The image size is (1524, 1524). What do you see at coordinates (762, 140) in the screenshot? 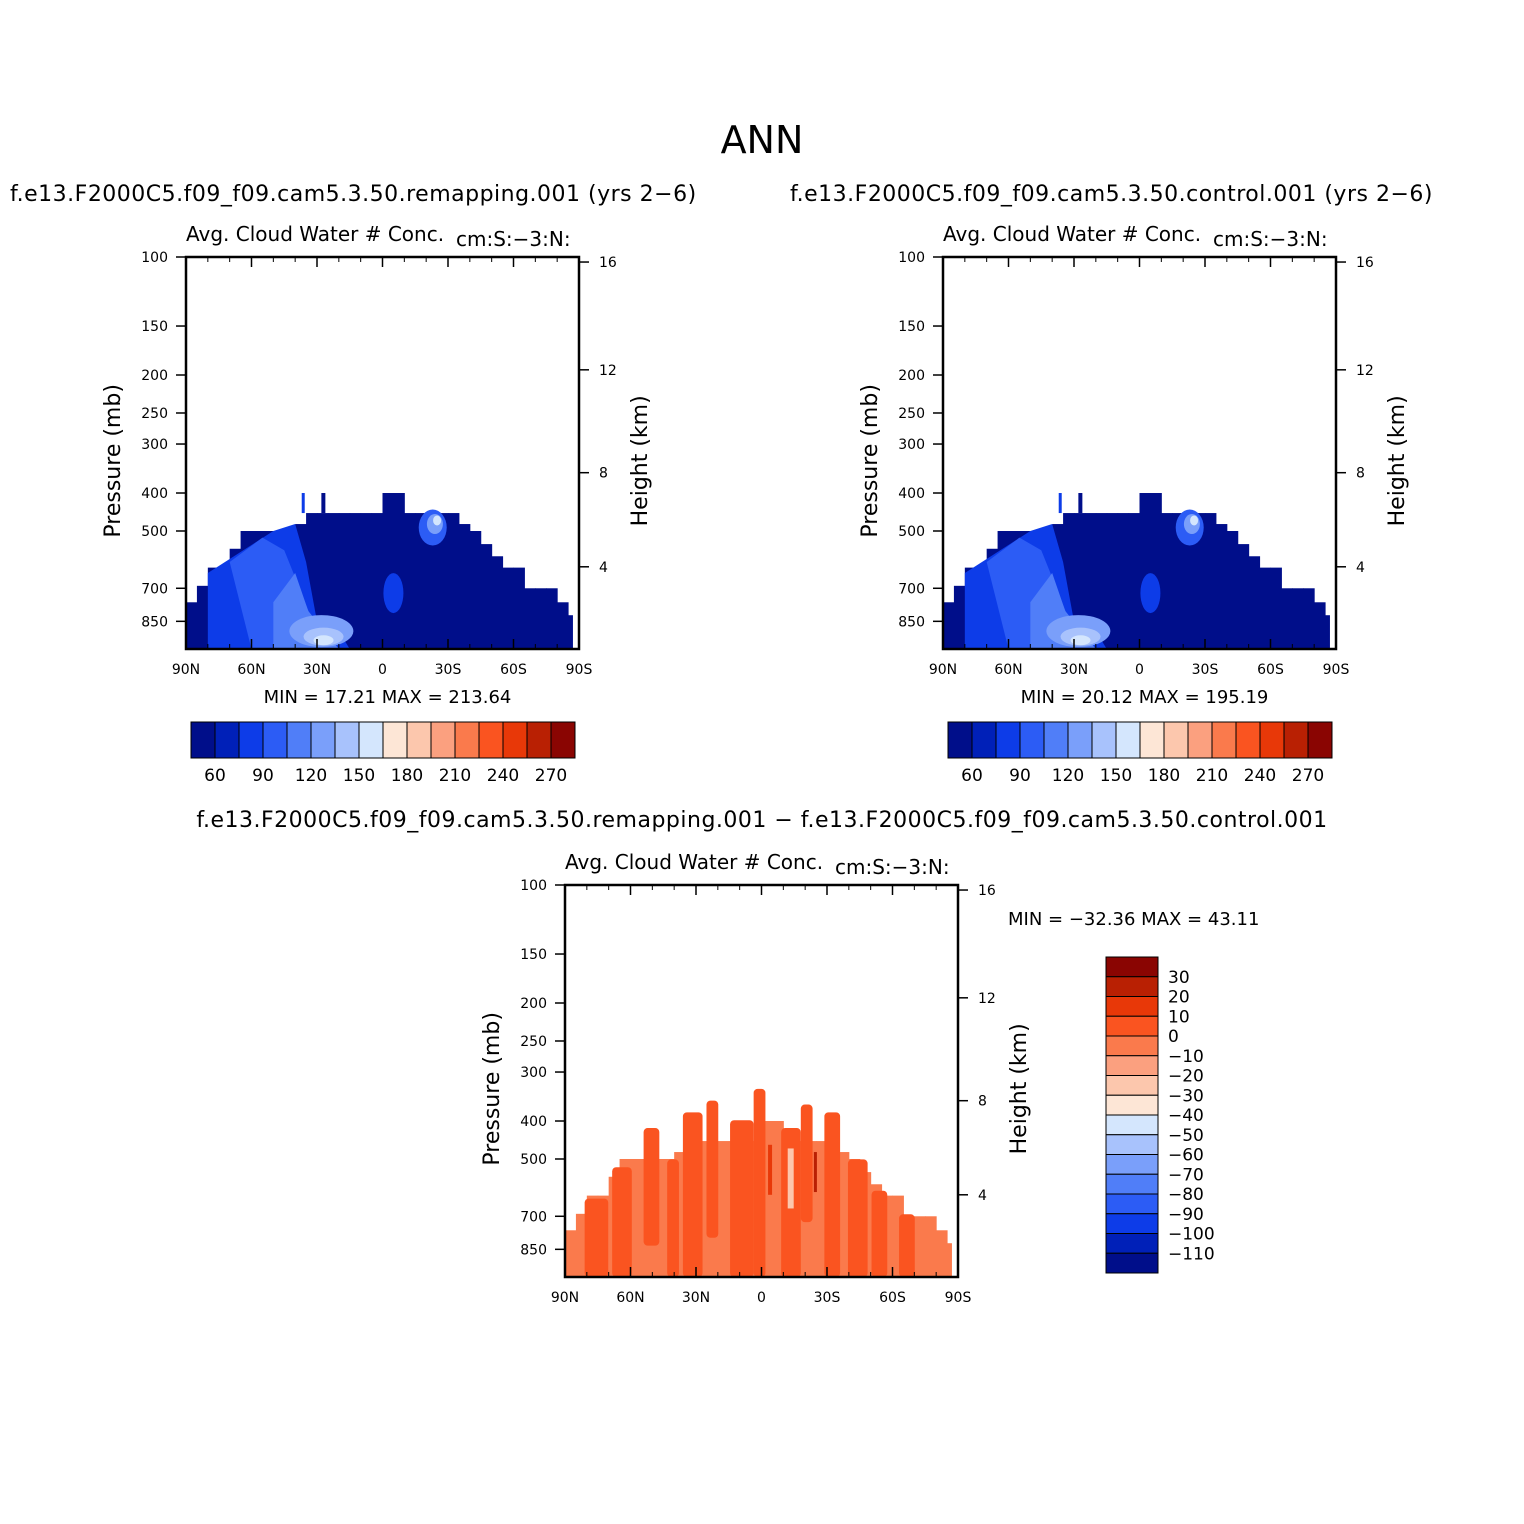
I see `main-title: ANN` at bounding box center [762, 140].